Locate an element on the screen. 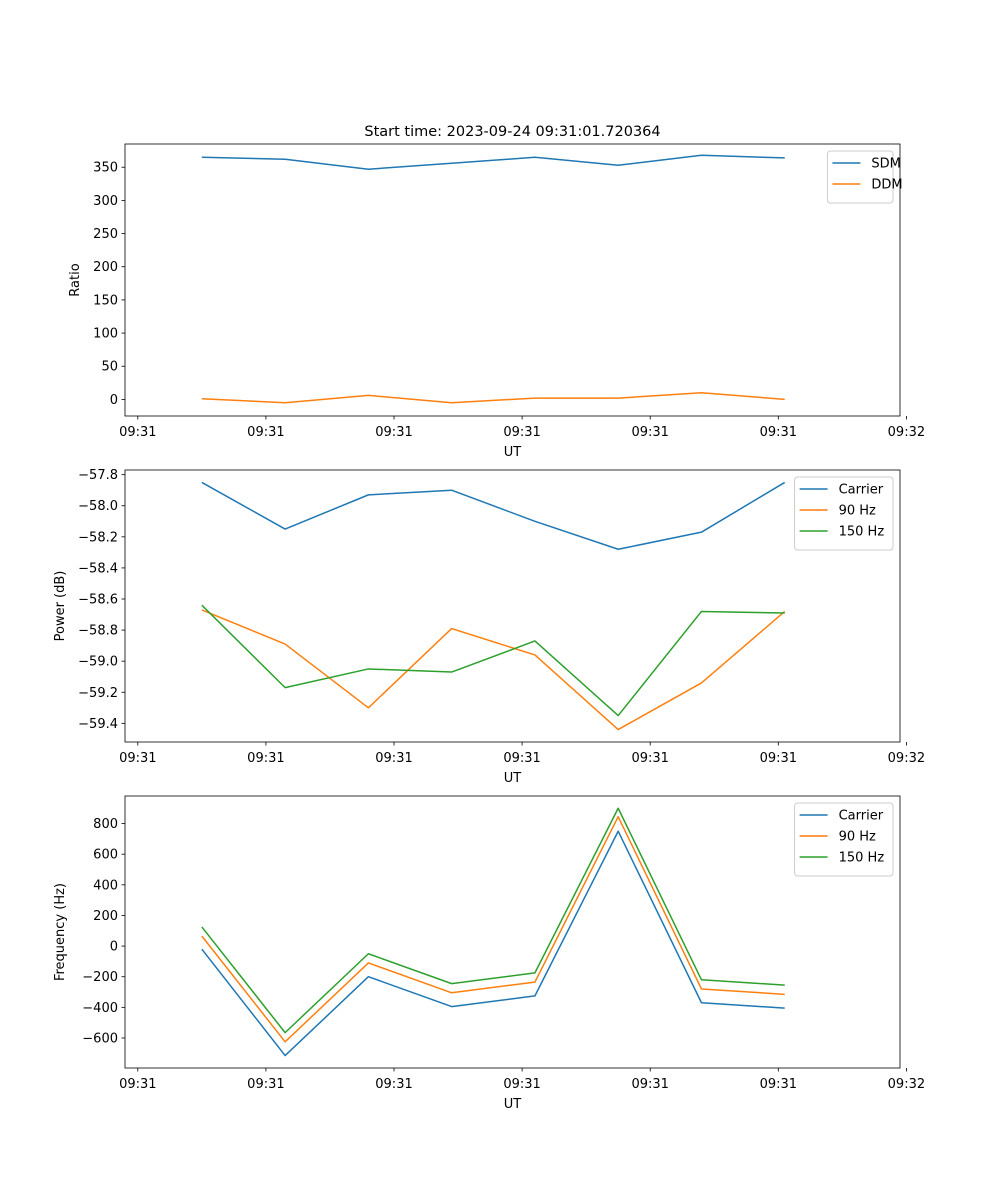 The height and width of the screenshot is (1200, 1000). legend-box is located at coordinates (860, 177).